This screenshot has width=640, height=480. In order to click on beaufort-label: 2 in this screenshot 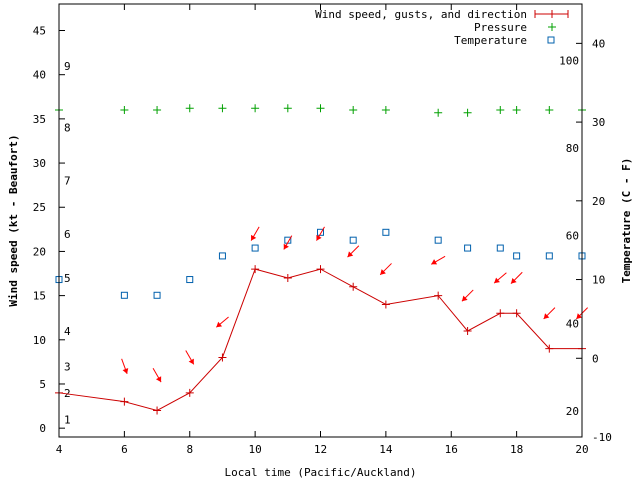, I will do `click(67, 393)`.